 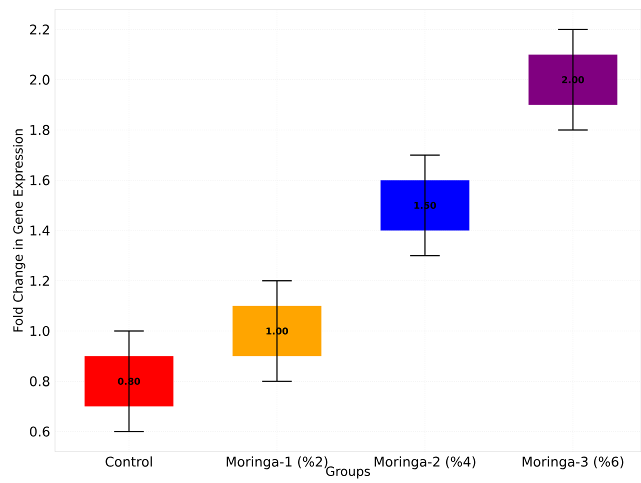 I want to click on y-axis-title: Fold Change in Gene Expression, so click(x=19, y=230).